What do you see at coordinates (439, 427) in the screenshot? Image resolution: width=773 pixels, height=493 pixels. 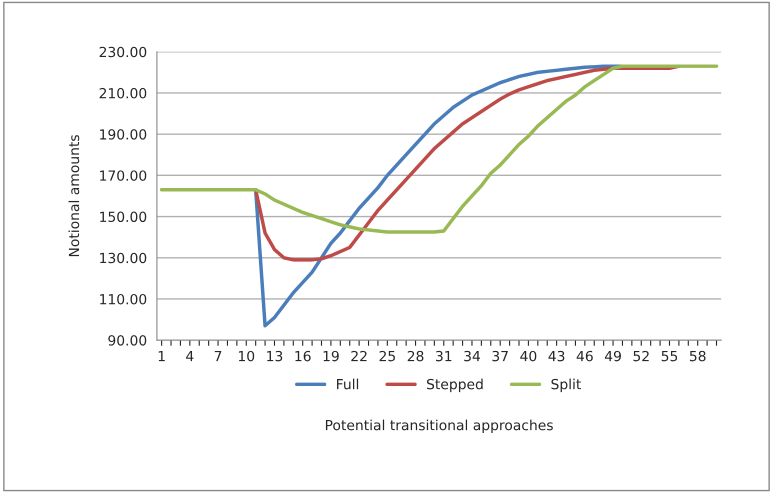 I see `x-axis-title: Potential transitional approaches` at bounding box center [439, 427].